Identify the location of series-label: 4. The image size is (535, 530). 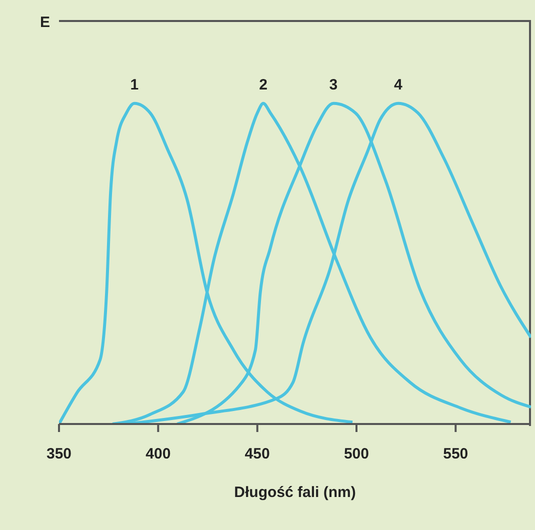
(398, 85).